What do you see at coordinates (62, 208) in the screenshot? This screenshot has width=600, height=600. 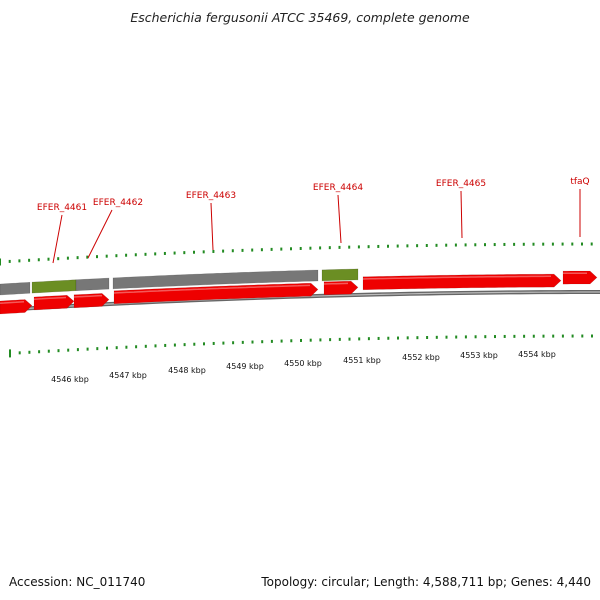 I see `gene-label: EFER_4461` at bounding box center [62, 208].